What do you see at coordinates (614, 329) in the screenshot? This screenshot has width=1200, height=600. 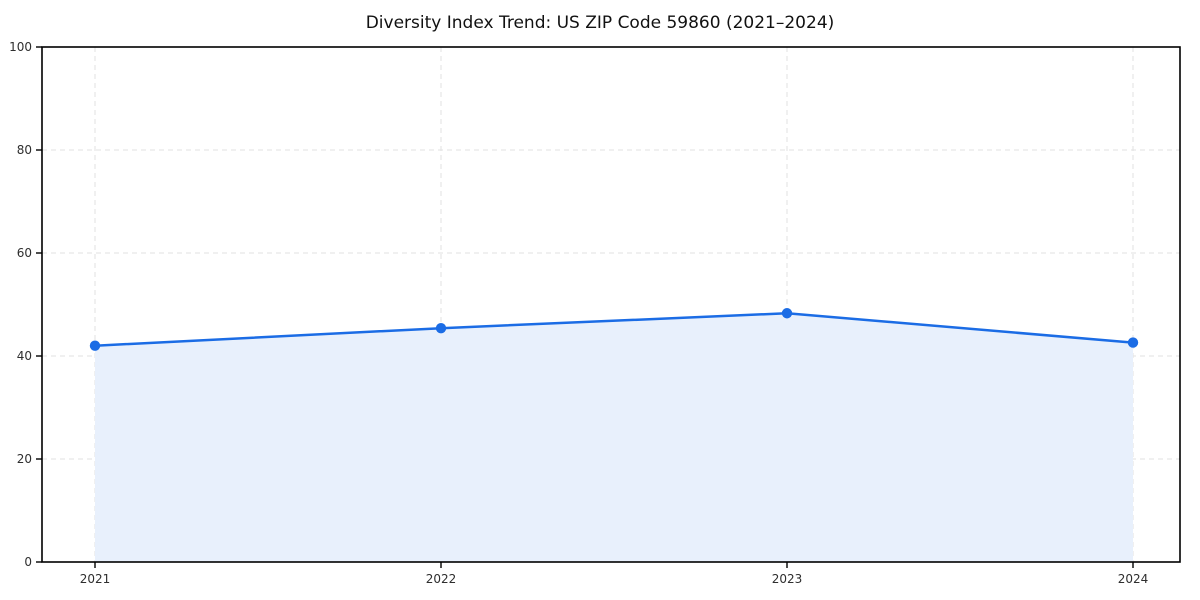 I see `series-line` at bounding box center [614, 329].